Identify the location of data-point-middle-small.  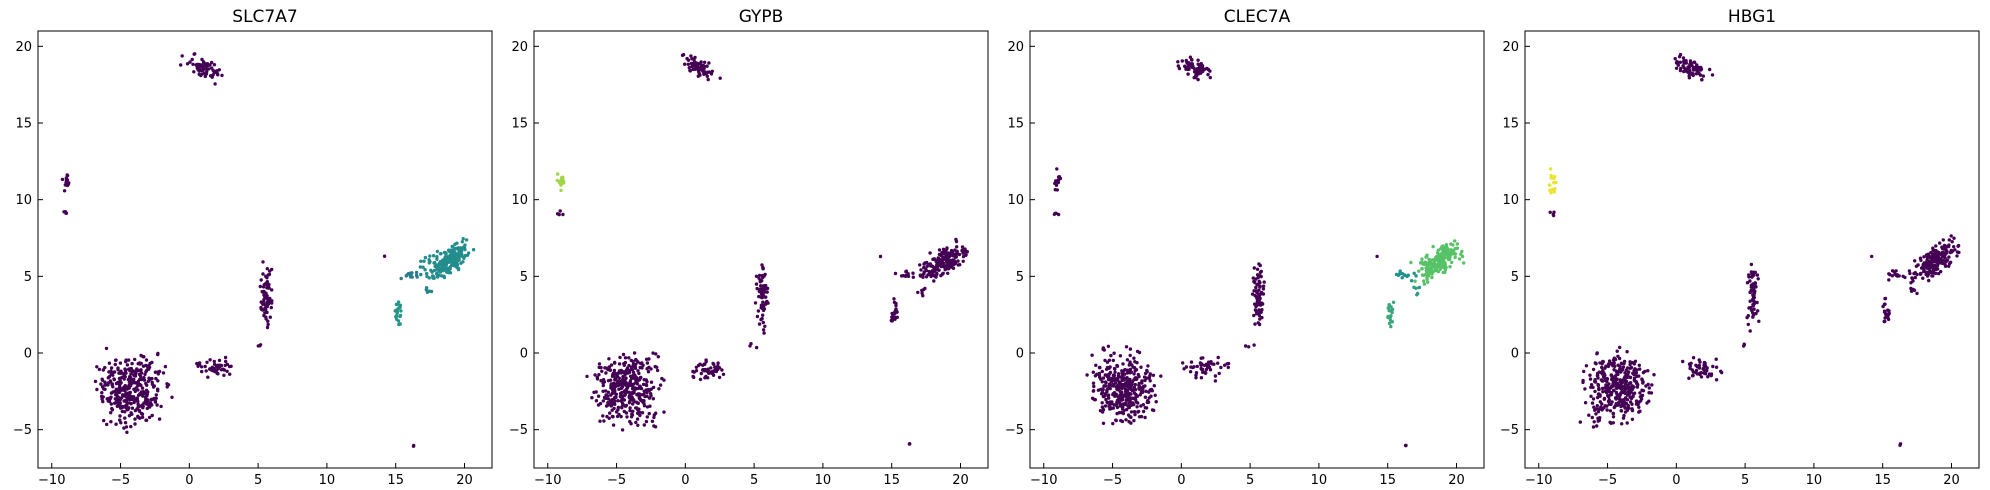
(1245, 346).